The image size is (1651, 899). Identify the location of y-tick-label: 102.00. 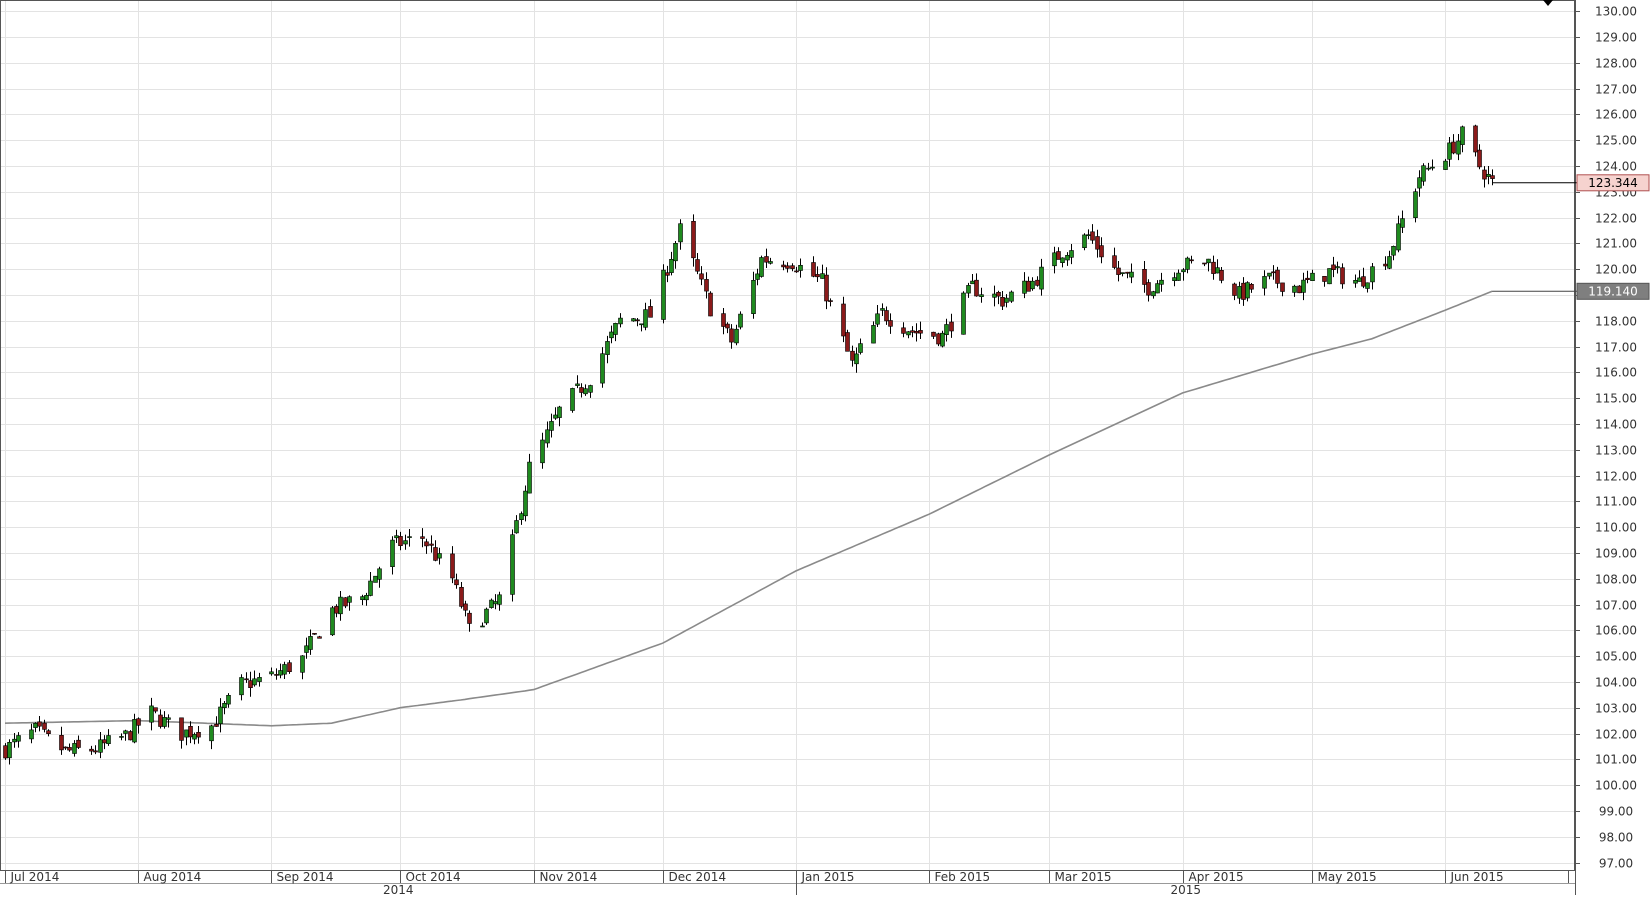
(1616, 735).